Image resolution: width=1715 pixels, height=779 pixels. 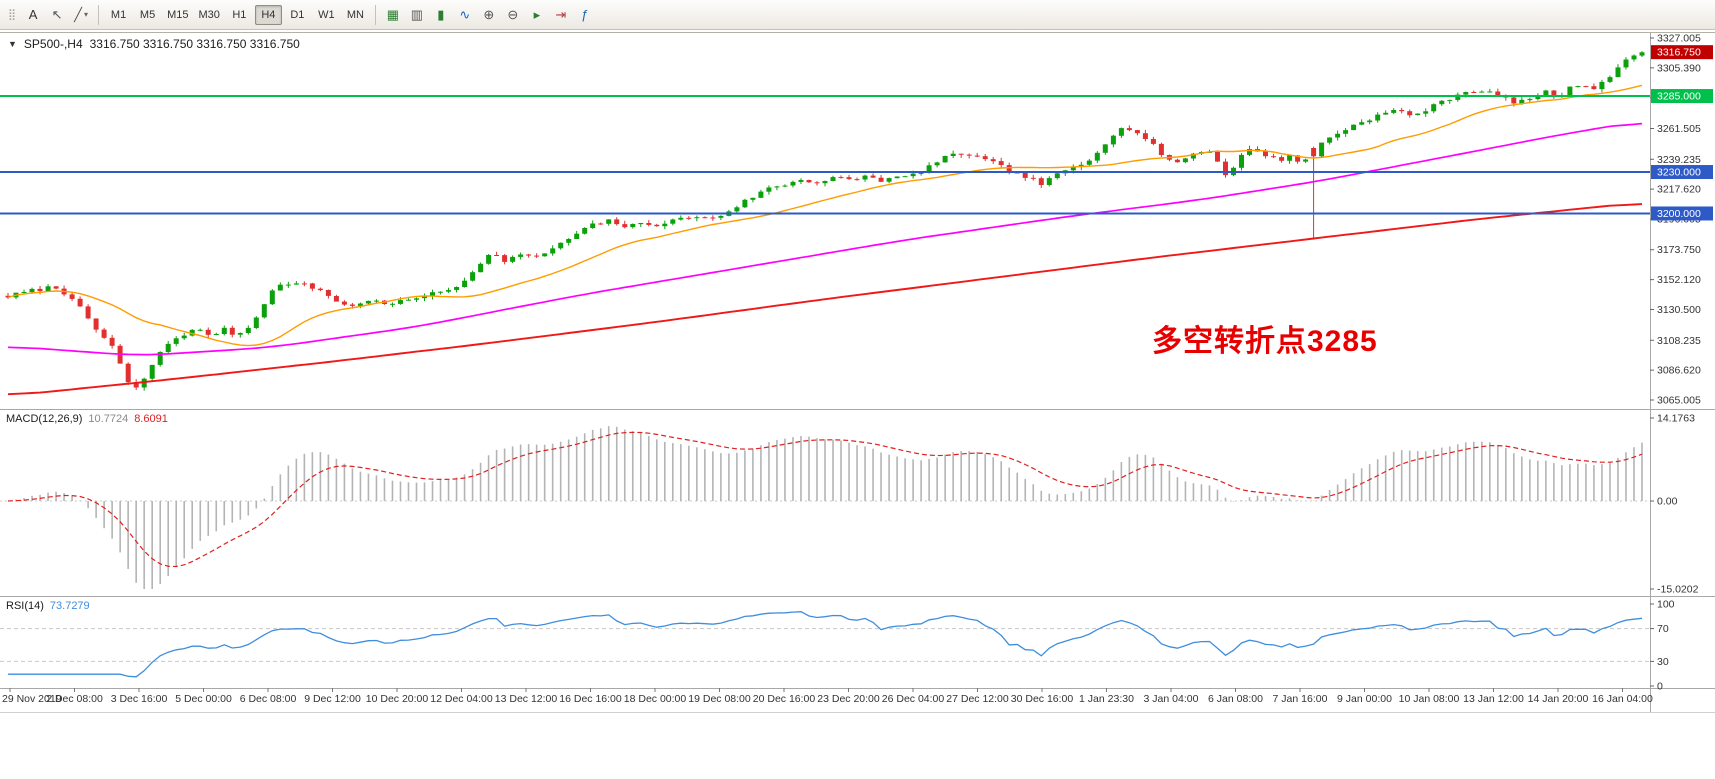 I want to click on svg-text: 3152.120, so click(x=1679, y=280).